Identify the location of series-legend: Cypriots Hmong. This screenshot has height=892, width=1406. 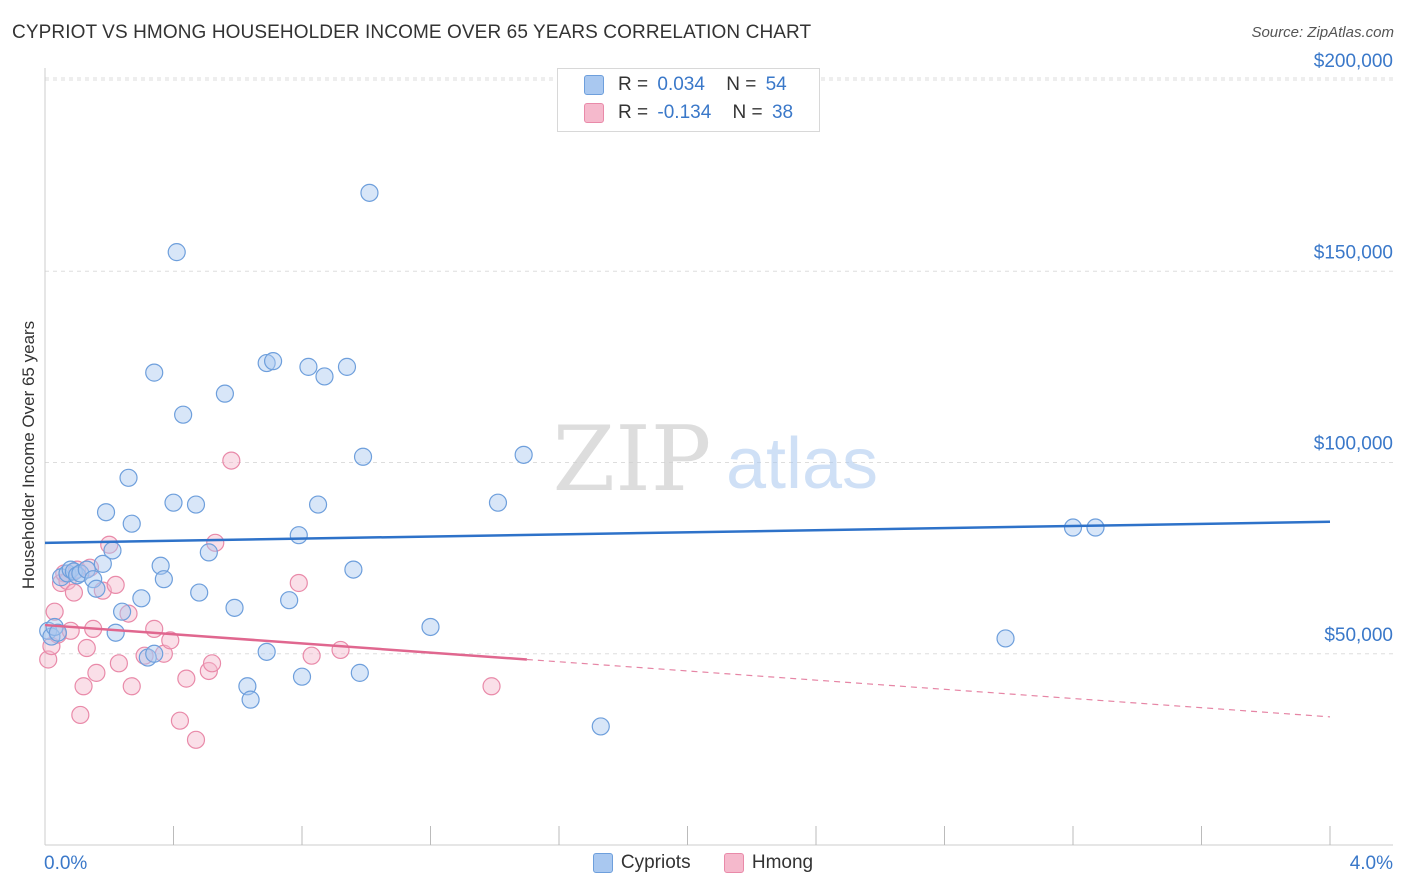
(703, 863).